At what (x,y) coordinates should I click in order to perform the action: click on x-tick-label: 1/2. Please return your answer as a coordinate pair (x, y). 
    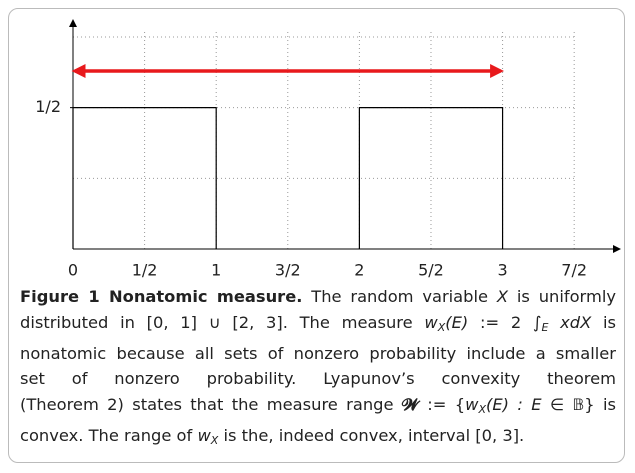
    Looking at the image, I should click on (145, 270).